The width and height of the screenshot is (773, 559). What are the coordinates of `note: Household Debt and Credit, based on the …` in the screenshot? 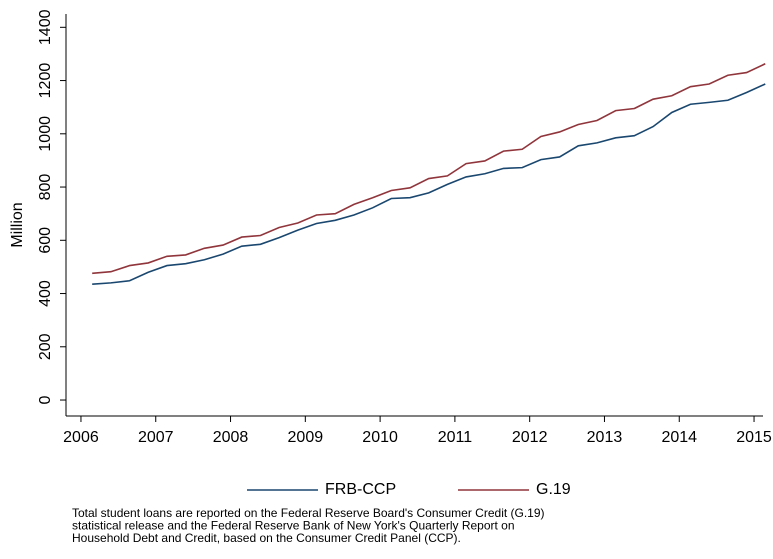 It's located at (266, 538).